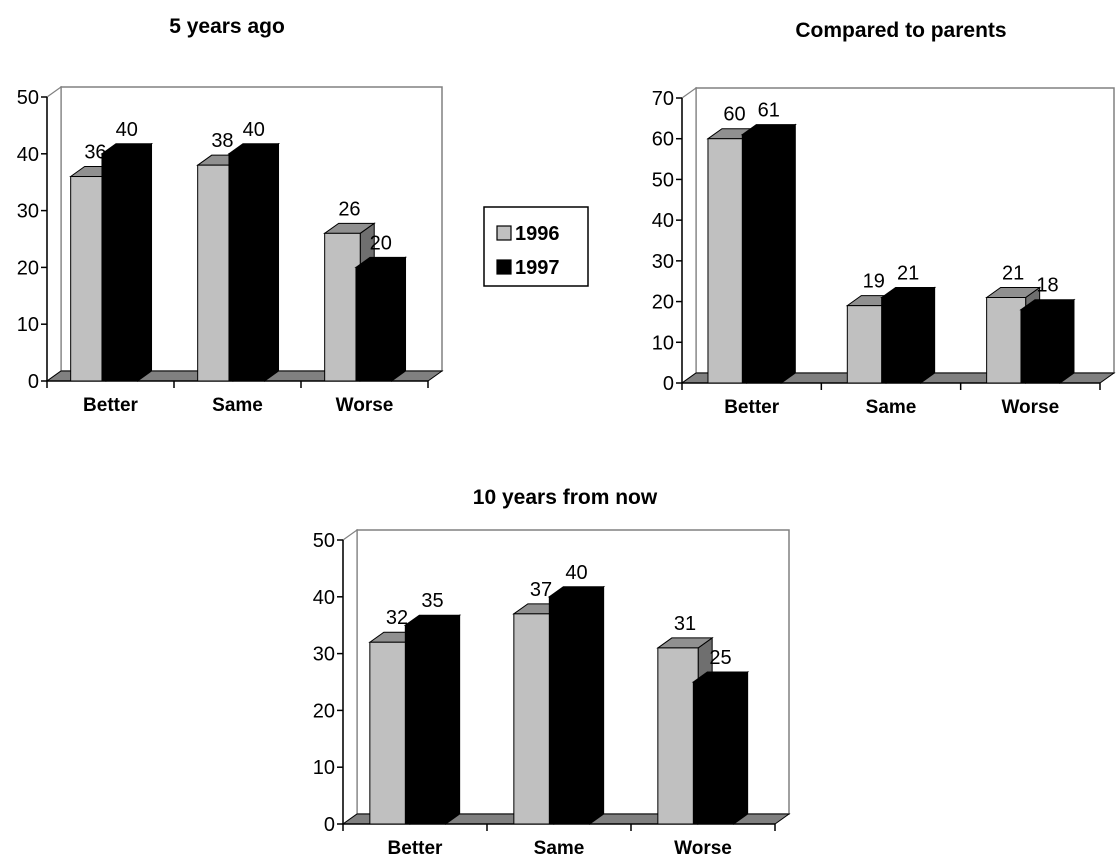  Describe the element at coordinates (541, 590) in the screenshot. I see `data-label: 37` at that location.